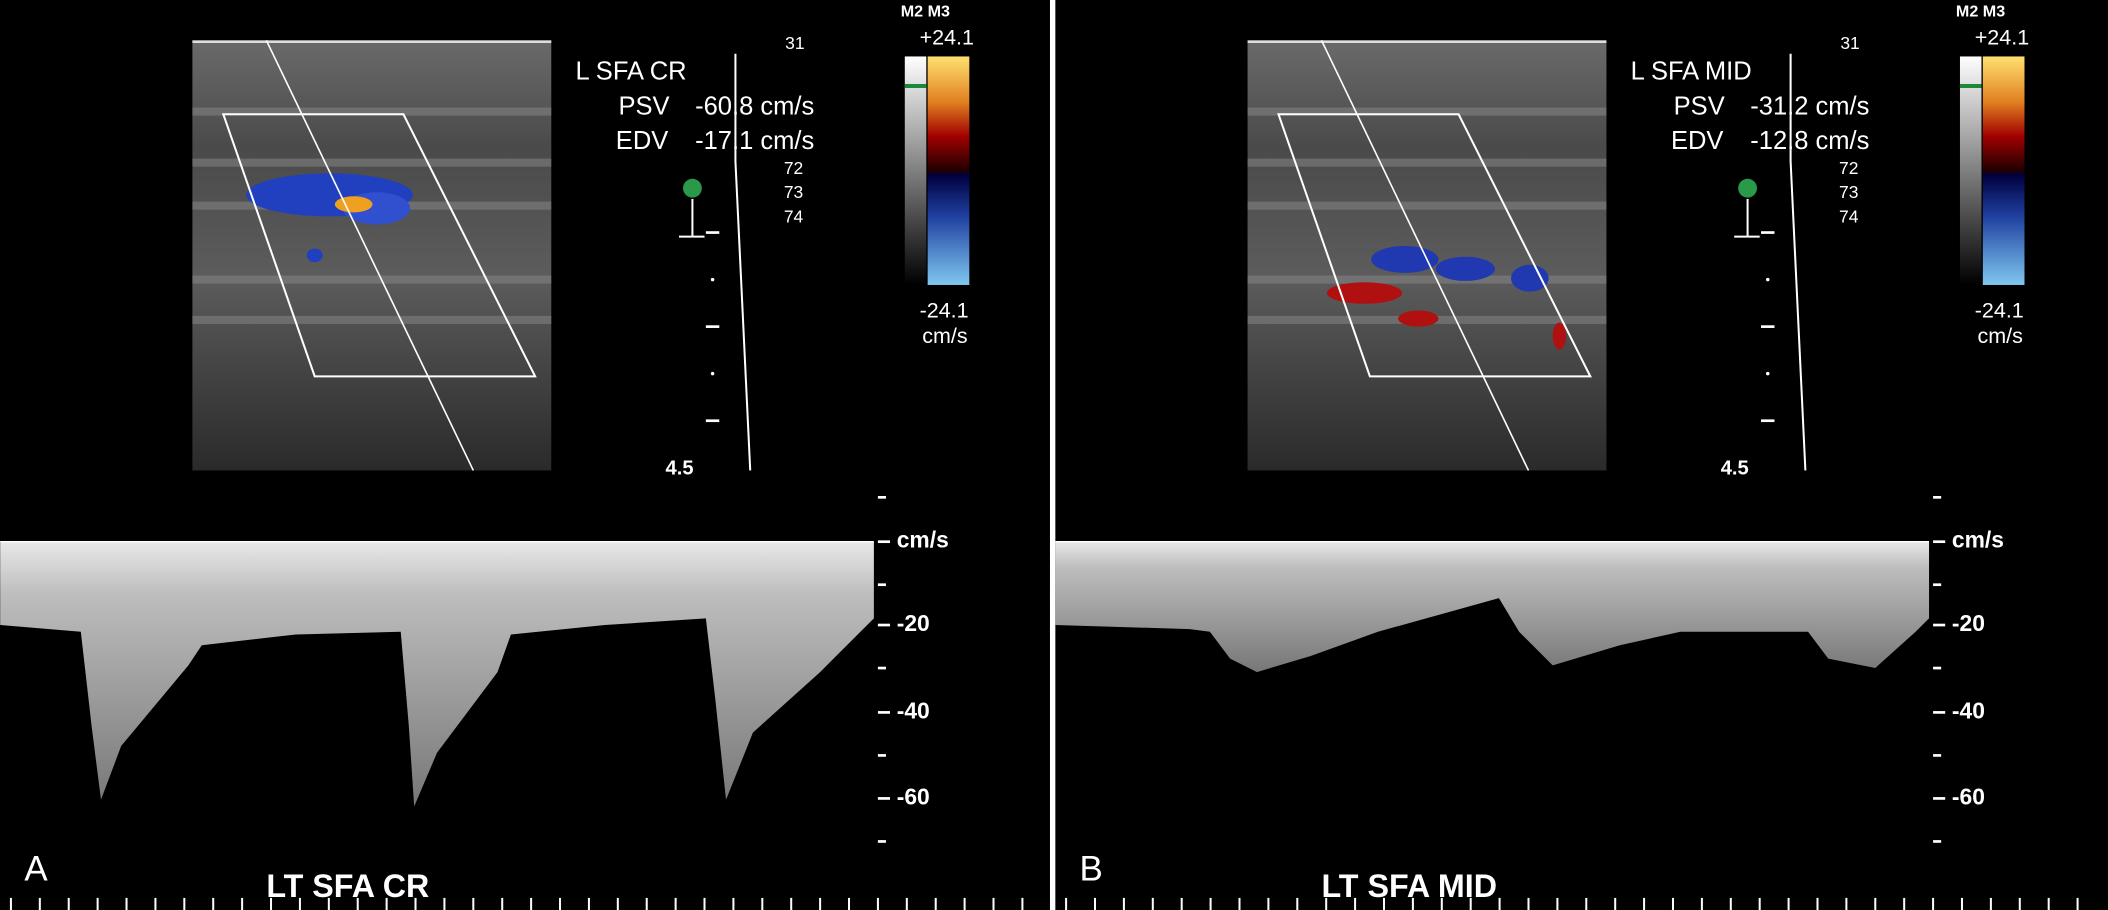 The height and width of the screenshot is (910, 2108). Describe the element at coordinates (1809, 106) in the screenshot. I see `psv-value: -31.2 cm/s` at that location.